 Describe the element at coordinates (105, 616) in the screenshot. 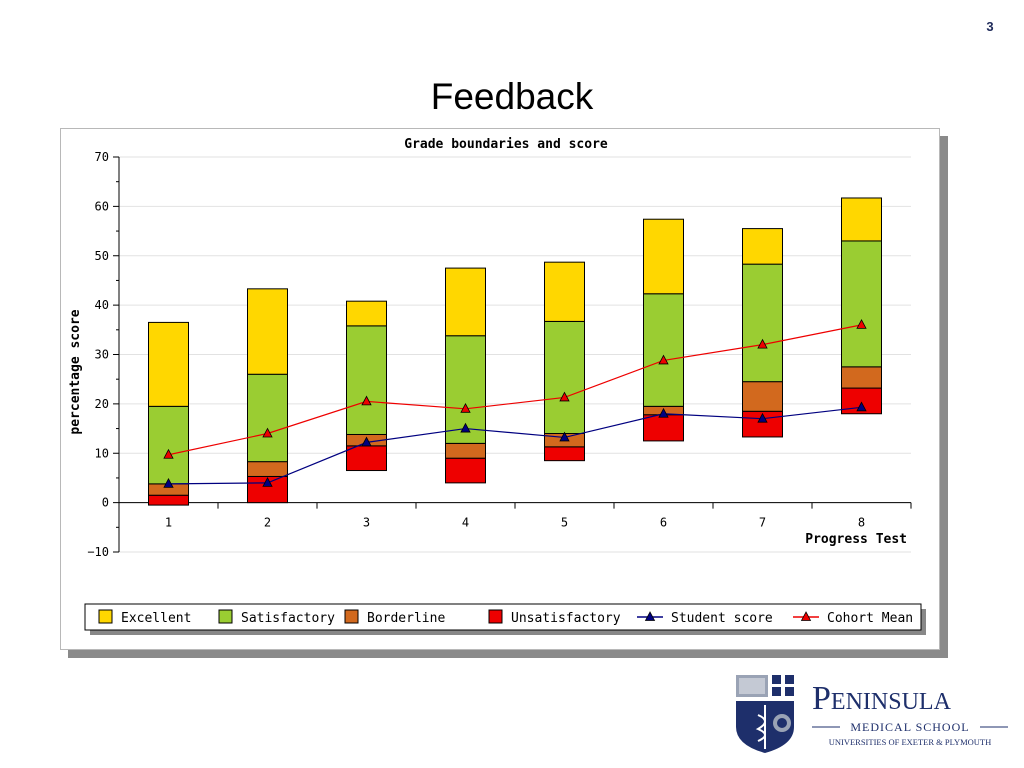

I see `legend-swatch-excellent` at that location.